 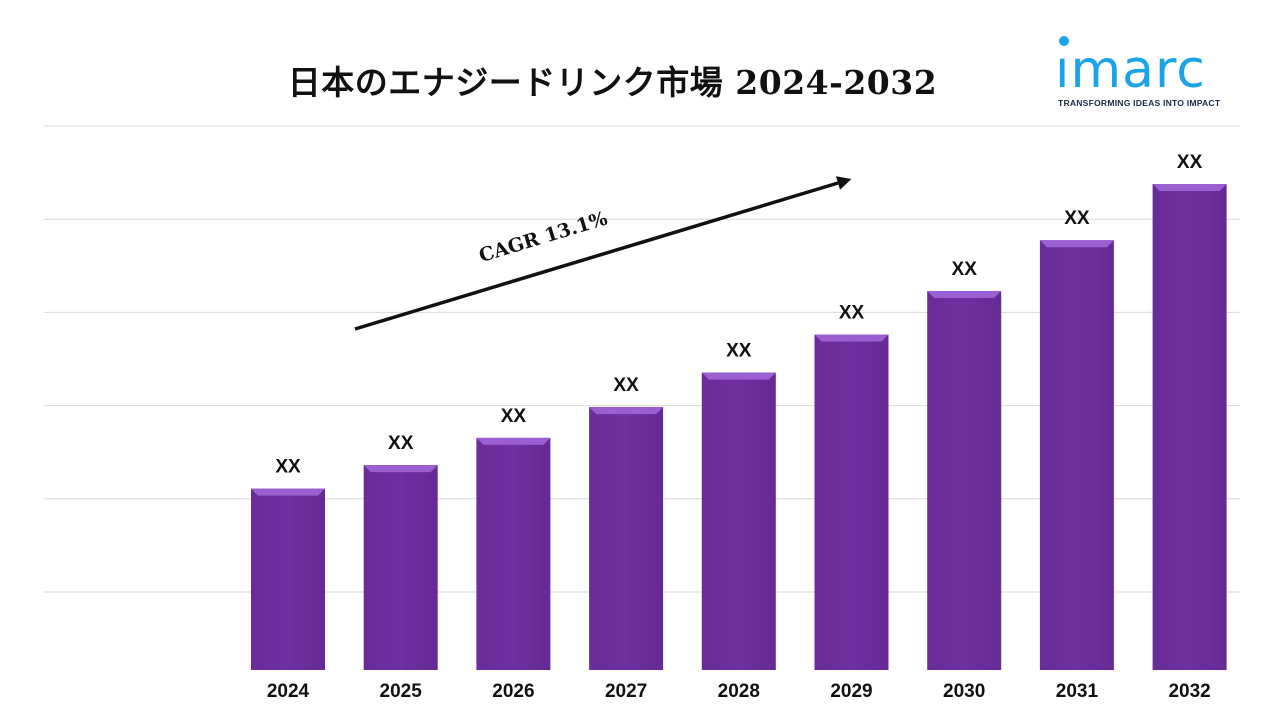 I want to click on bar-2027, so click(x=626, y=538).